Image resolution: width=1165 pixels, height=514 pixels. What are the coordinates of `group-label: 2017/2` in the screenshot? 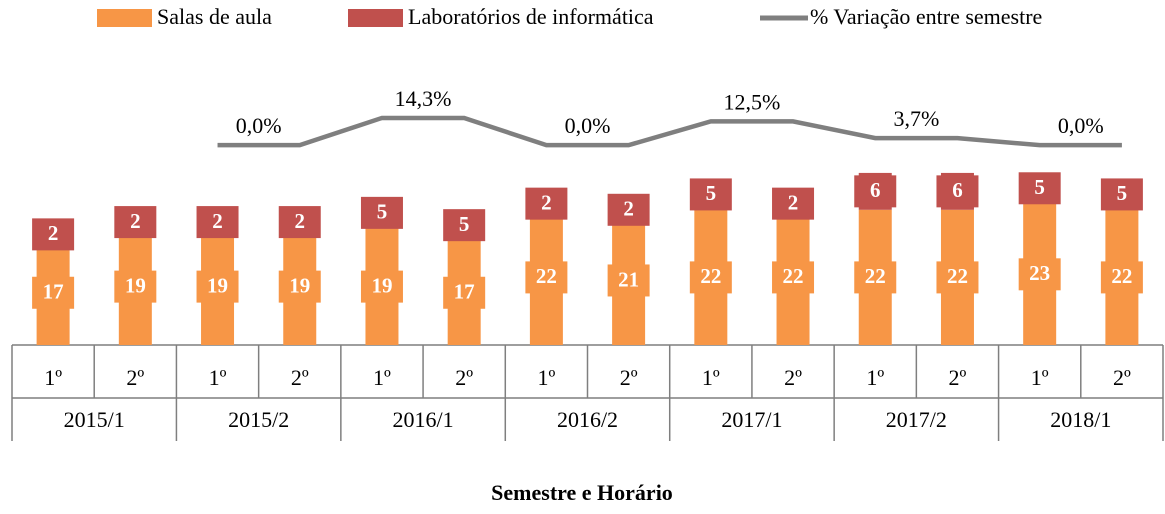 It's located at (916, 419).